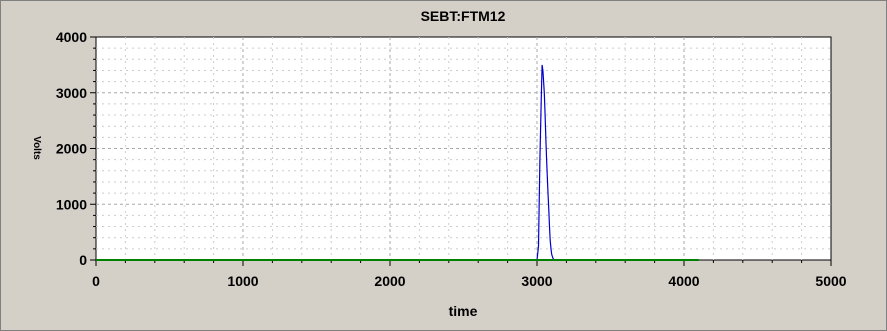  Describe the element at coordinates (463, 311) in the screenshot. I see `x-axis-label: time` at that location.